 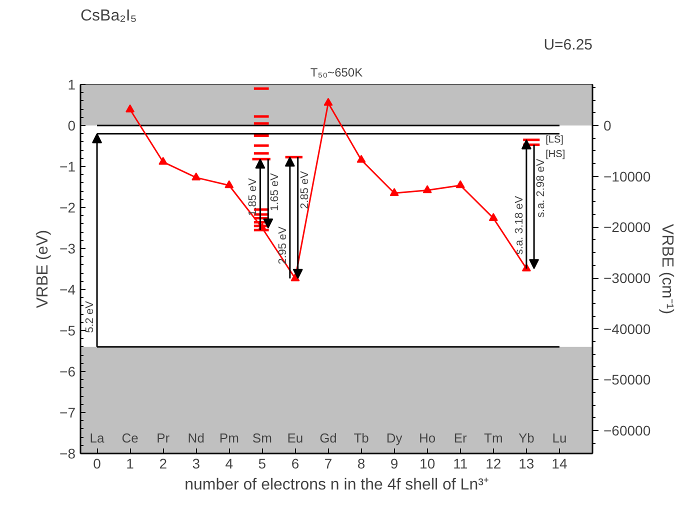 I want to click on y2-tick-label: −50000, so click(x=627, y=380).